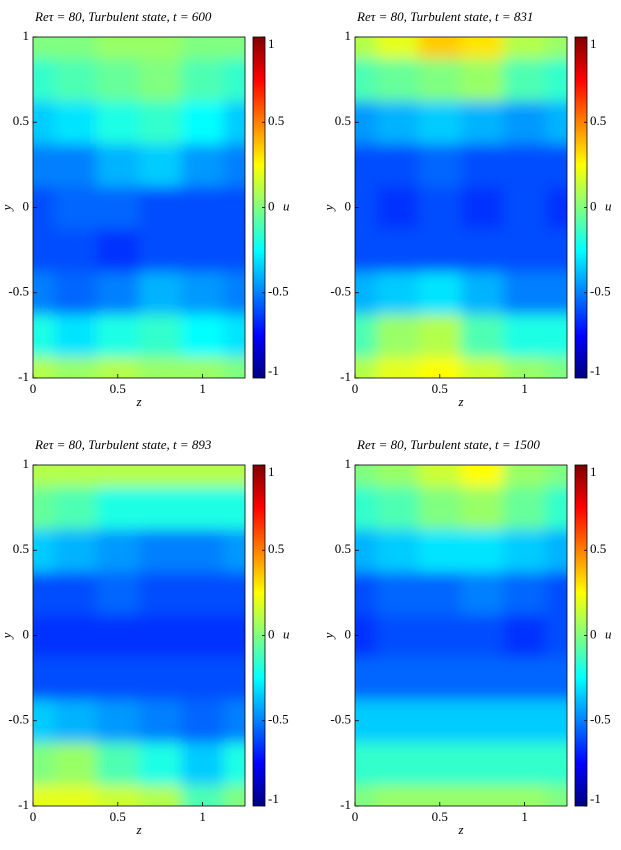 The height and width of the screenshot is (850, 621). What do you see at coordinates (18, 719) in the screenshot?
I see `y-tick-label: -0.5` at bounding box center [18, 719].